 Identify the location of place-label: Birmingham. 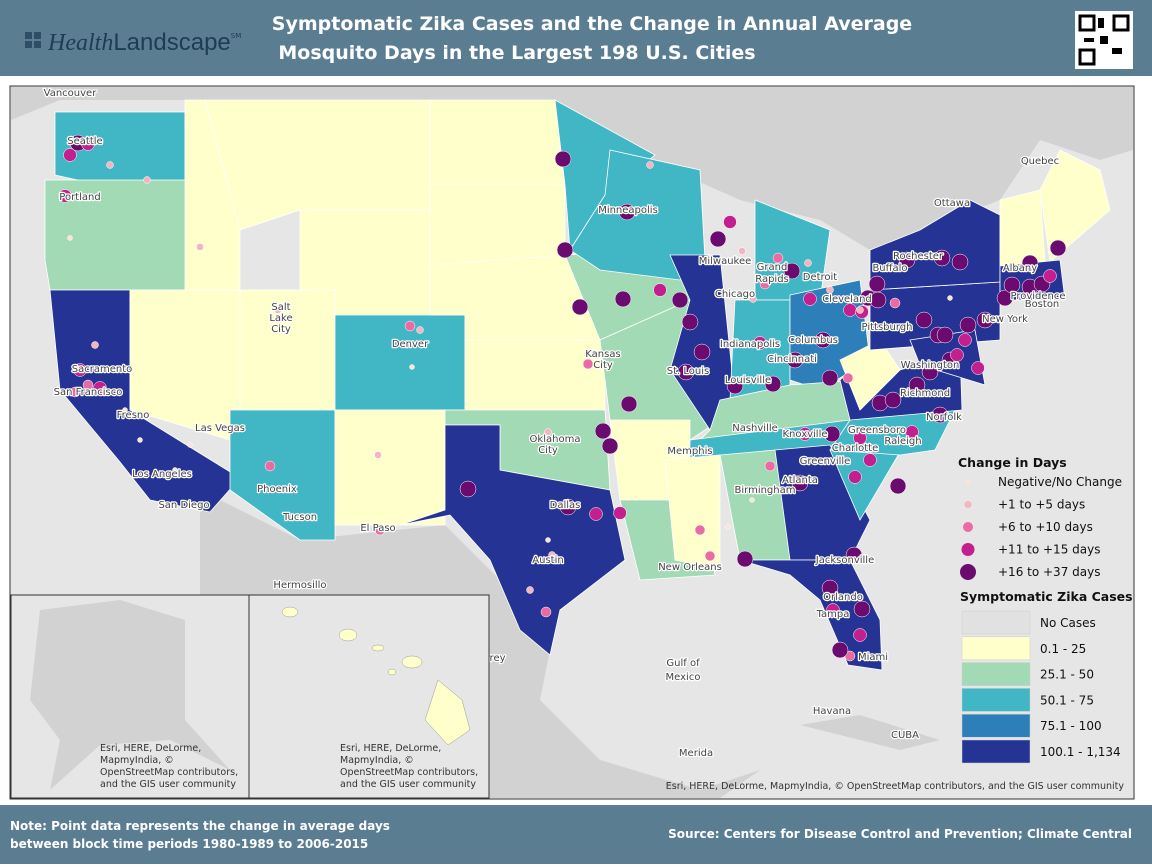
(765, 490).